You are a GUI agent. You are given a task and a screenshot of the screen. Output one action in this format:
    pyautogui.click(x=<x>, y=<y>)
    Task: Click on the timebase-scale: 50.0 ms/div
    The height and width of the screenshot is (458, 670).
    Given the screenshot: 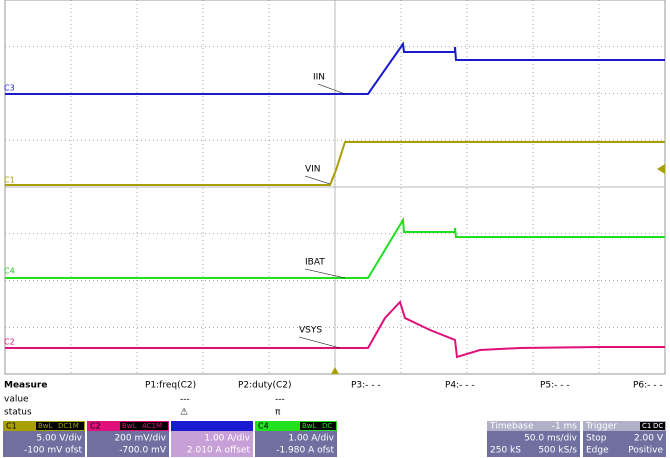 What is the action you would take?
    pyautogui.click(x=551, y=439)
    